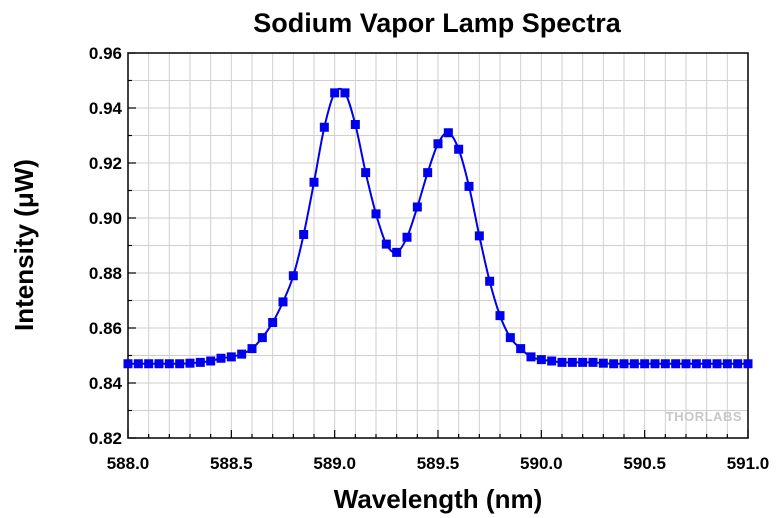 Image resolution: width=780 pixels, height=518 pixels. I want to click on y-tick-label: 0.88, so click(105, 273).